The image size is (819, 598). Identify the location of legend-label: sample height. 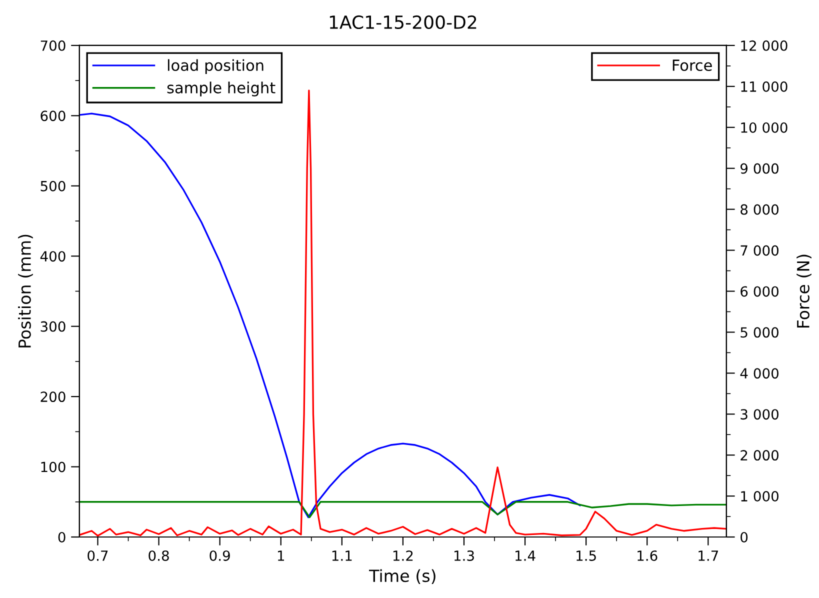
(221, 89).